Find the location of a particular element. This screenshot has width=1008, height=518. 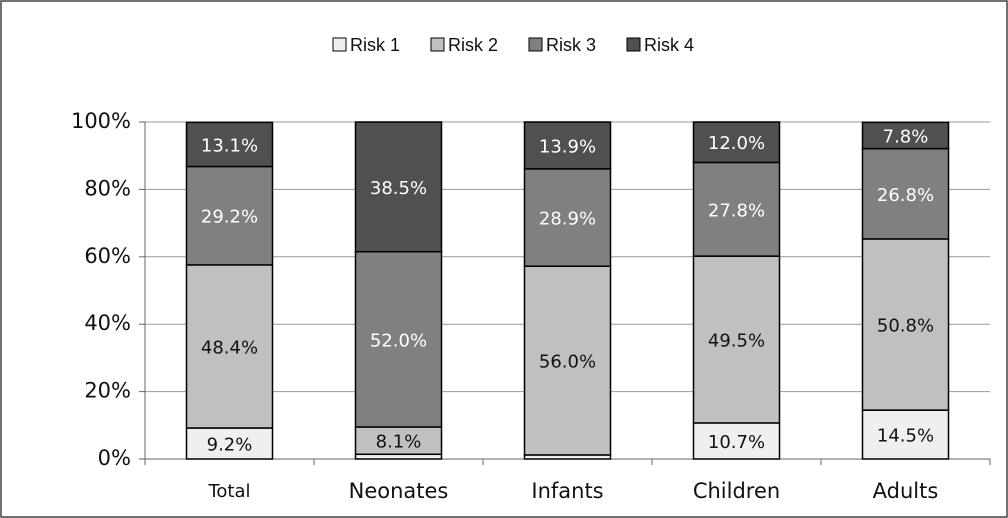

data-label: 48.4% is located at coordinates (229, 347).